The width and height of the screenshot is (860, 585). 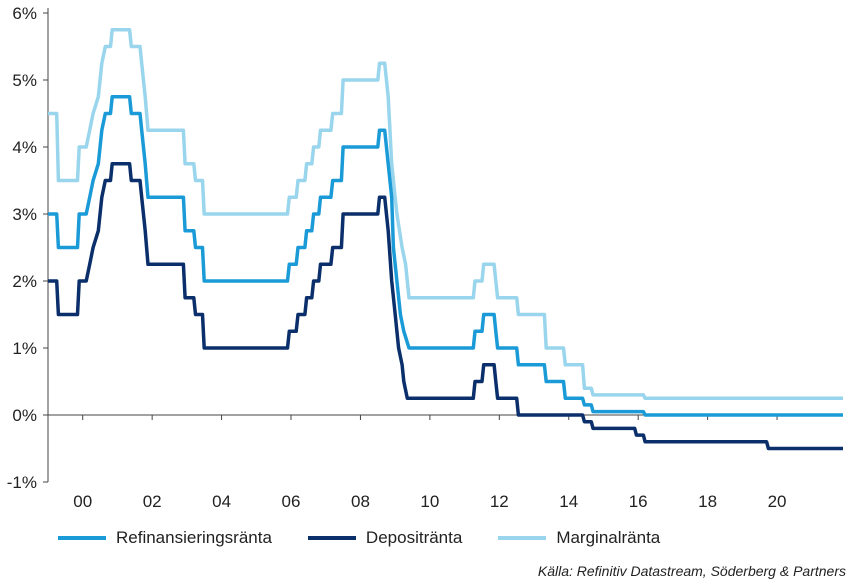 I want to click on x-tick-label: 18, so click(x=707, y=501).